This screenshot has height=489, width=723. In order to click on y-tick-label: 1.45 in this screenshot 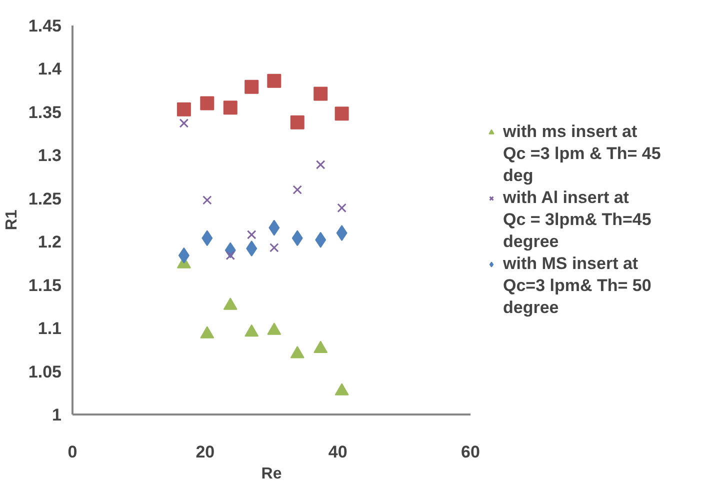, I will do `click(45, 26)`.